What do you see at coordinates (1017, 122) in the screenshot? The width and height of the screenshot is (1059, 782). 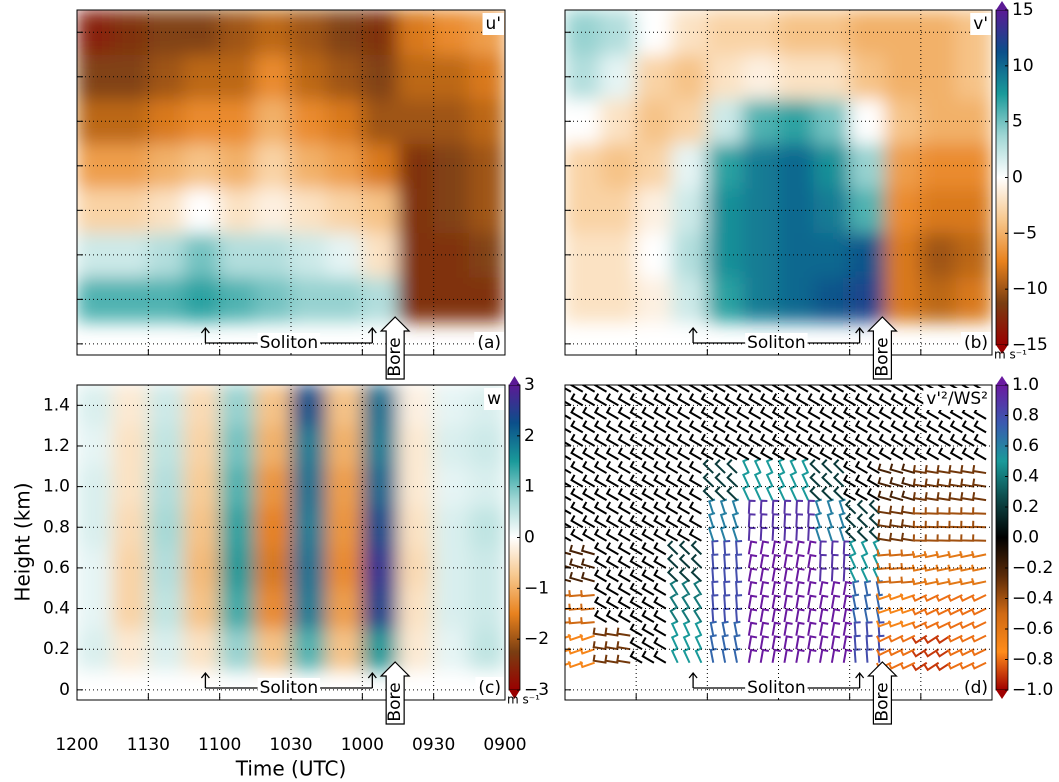 I see `colorbar-tick-label: 5` at bounding box center [1017, 122].